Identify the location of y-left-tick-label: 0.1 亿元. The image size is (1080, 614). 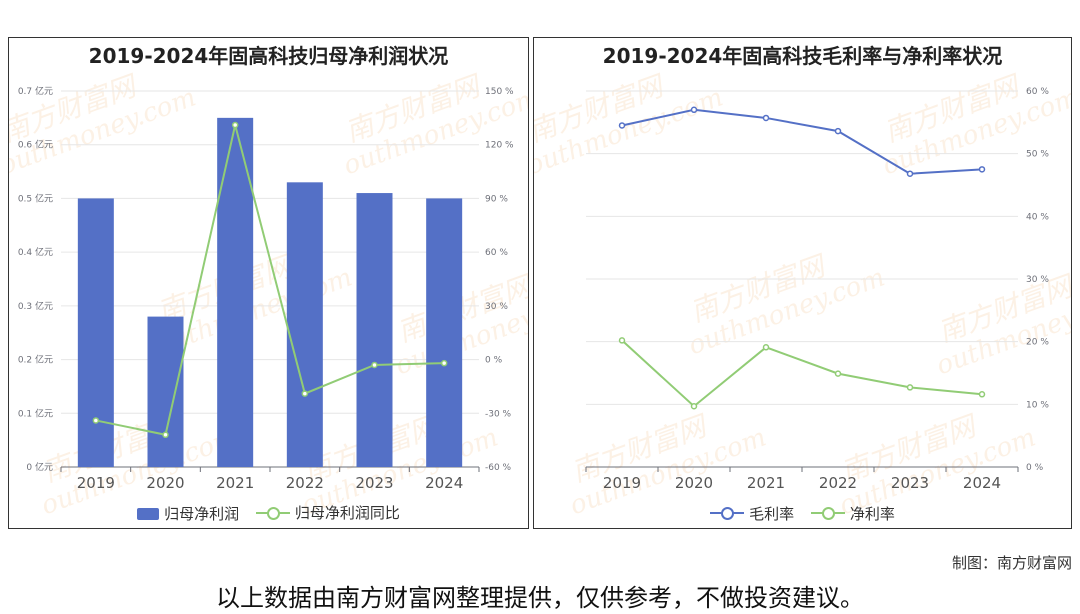
(35, 413).